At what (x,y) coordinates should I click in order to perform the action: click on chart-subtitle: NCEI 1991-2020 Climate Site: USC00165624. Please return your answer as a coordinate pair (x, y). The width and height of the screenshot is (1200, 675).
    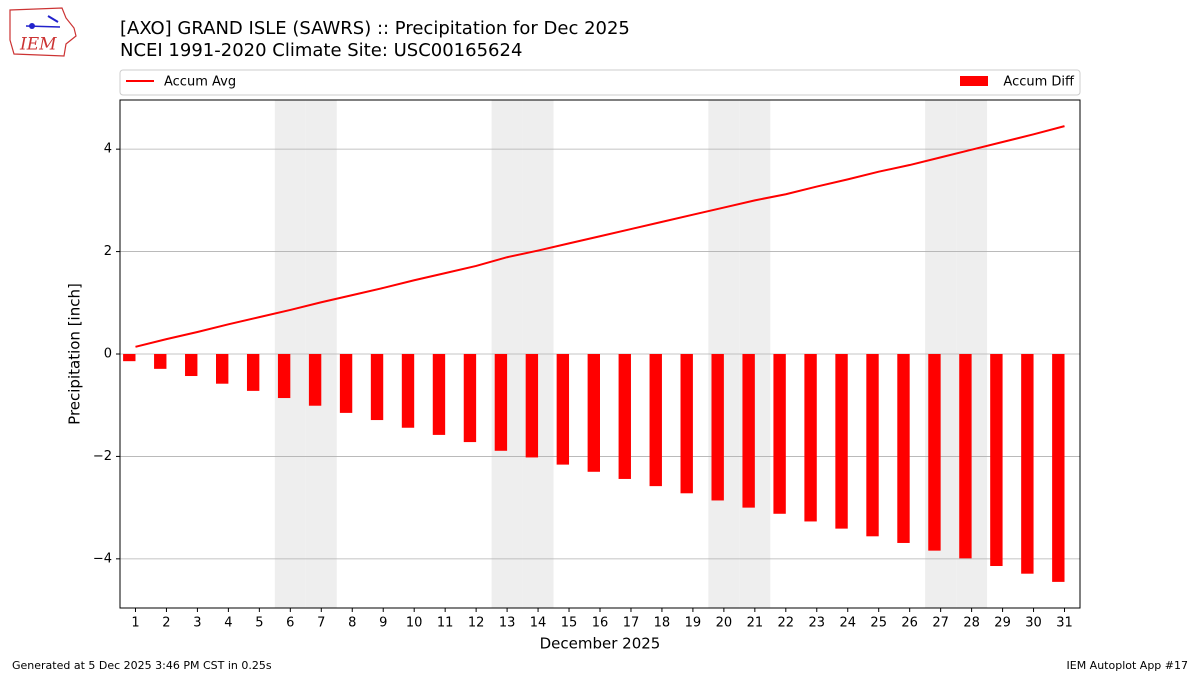
    Looking at the image, I should click on (321, 50).